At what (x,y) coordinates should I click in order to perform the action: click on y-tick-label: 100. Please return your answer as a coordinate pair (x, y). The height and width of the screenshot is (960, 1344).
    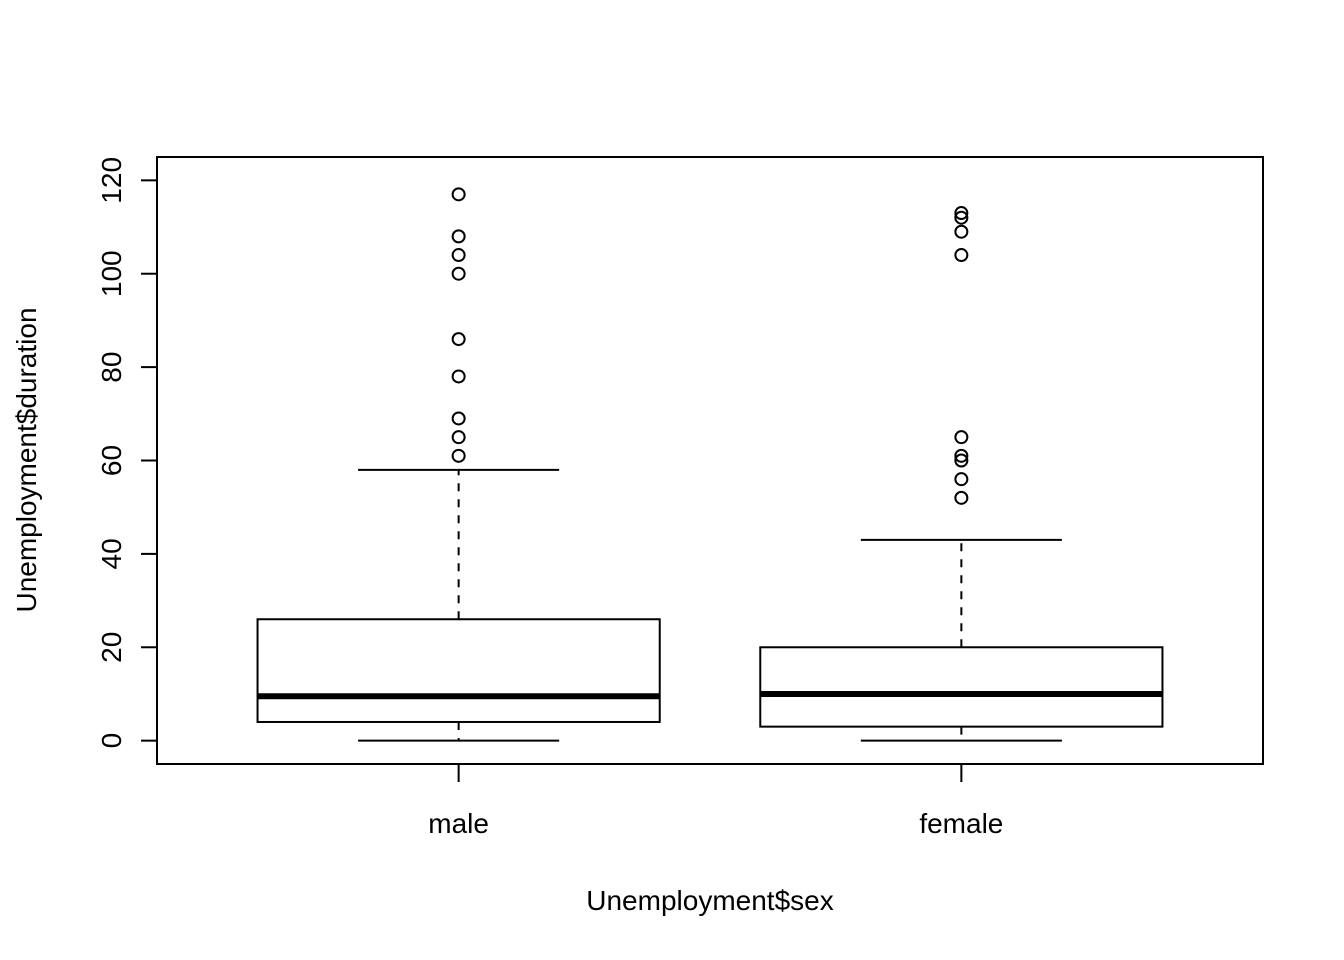
    Looking at the image, I should click on (111, 273).